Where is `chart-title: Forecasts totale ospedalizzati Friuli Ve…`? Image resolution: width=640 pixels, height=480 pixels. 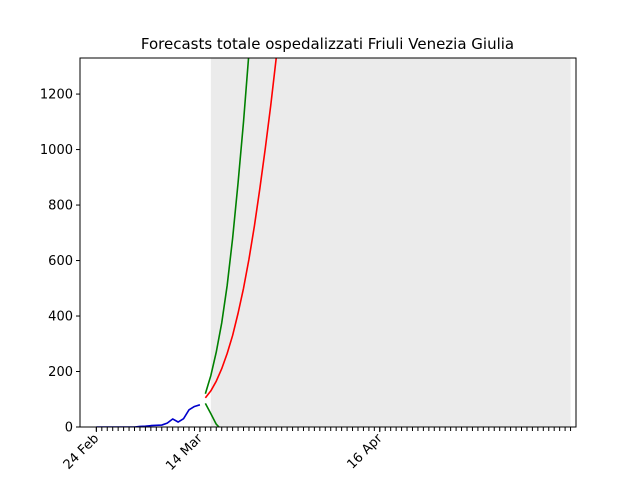
chart-title: Forecasts totale ospedalizzati Friuli Ve… is located at coordinates (327, 44).